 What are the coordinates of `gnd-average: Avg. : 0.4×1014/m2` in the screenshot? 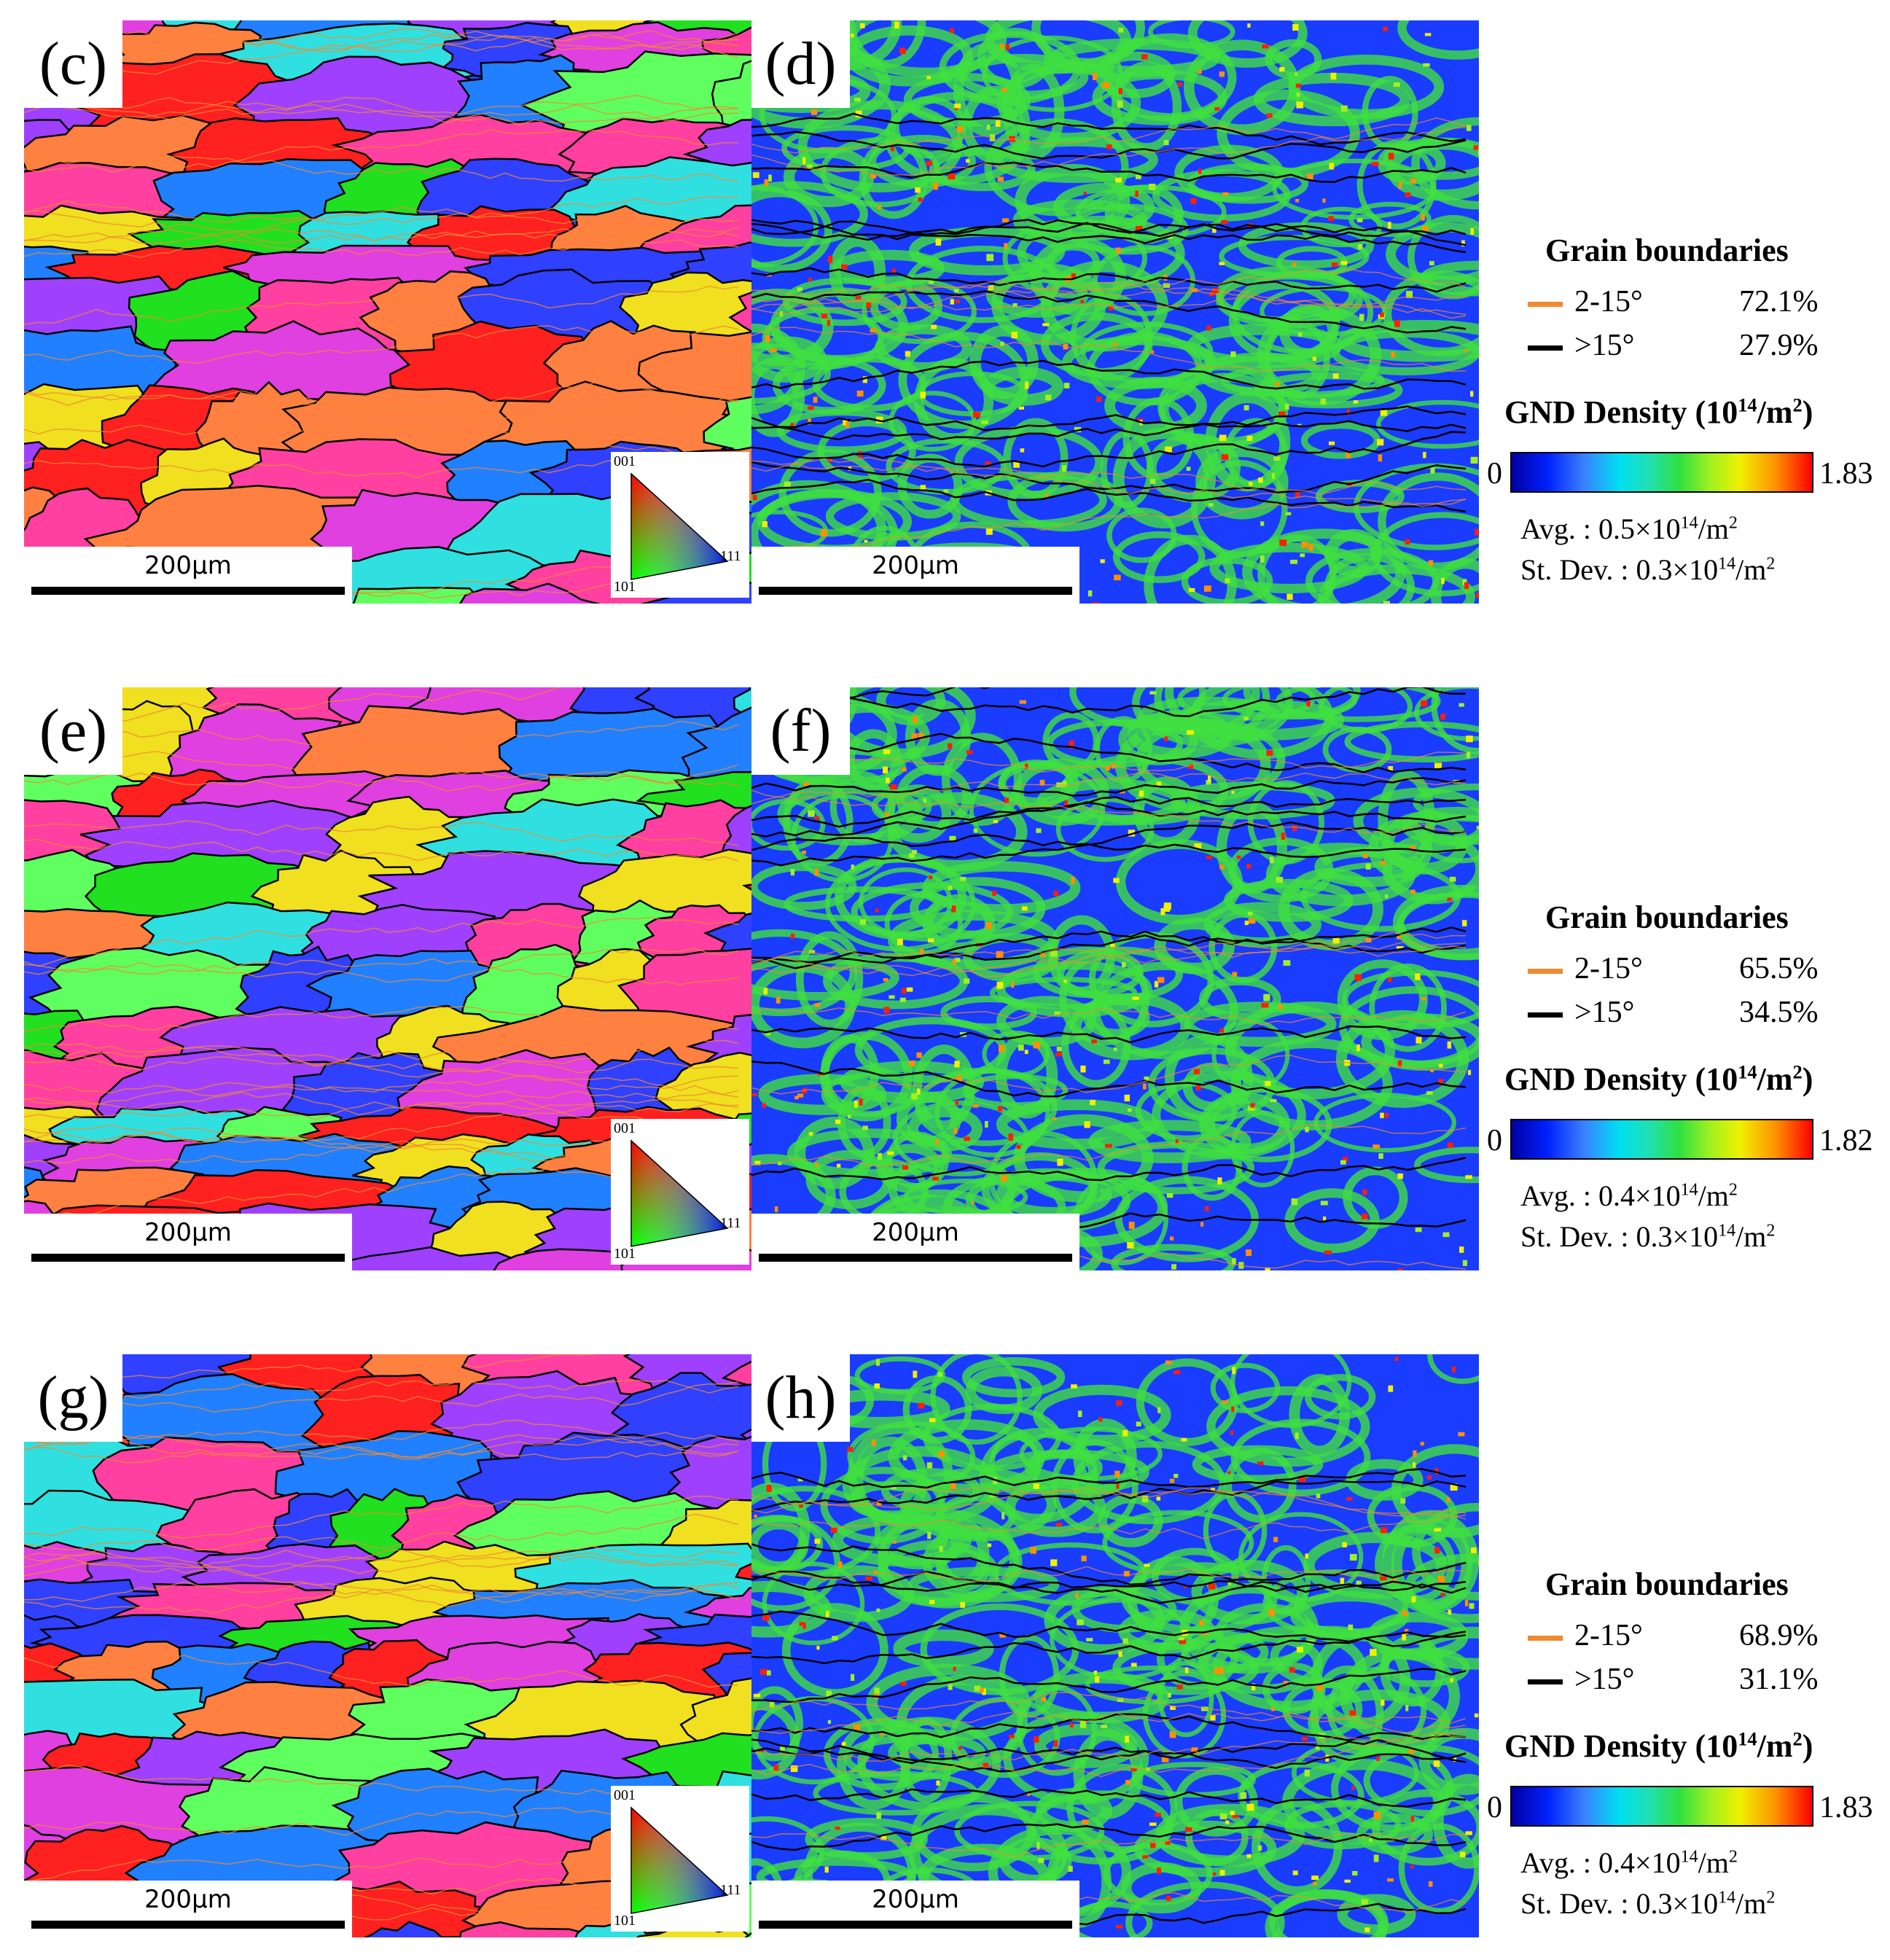 It's located at (1629, 1862).